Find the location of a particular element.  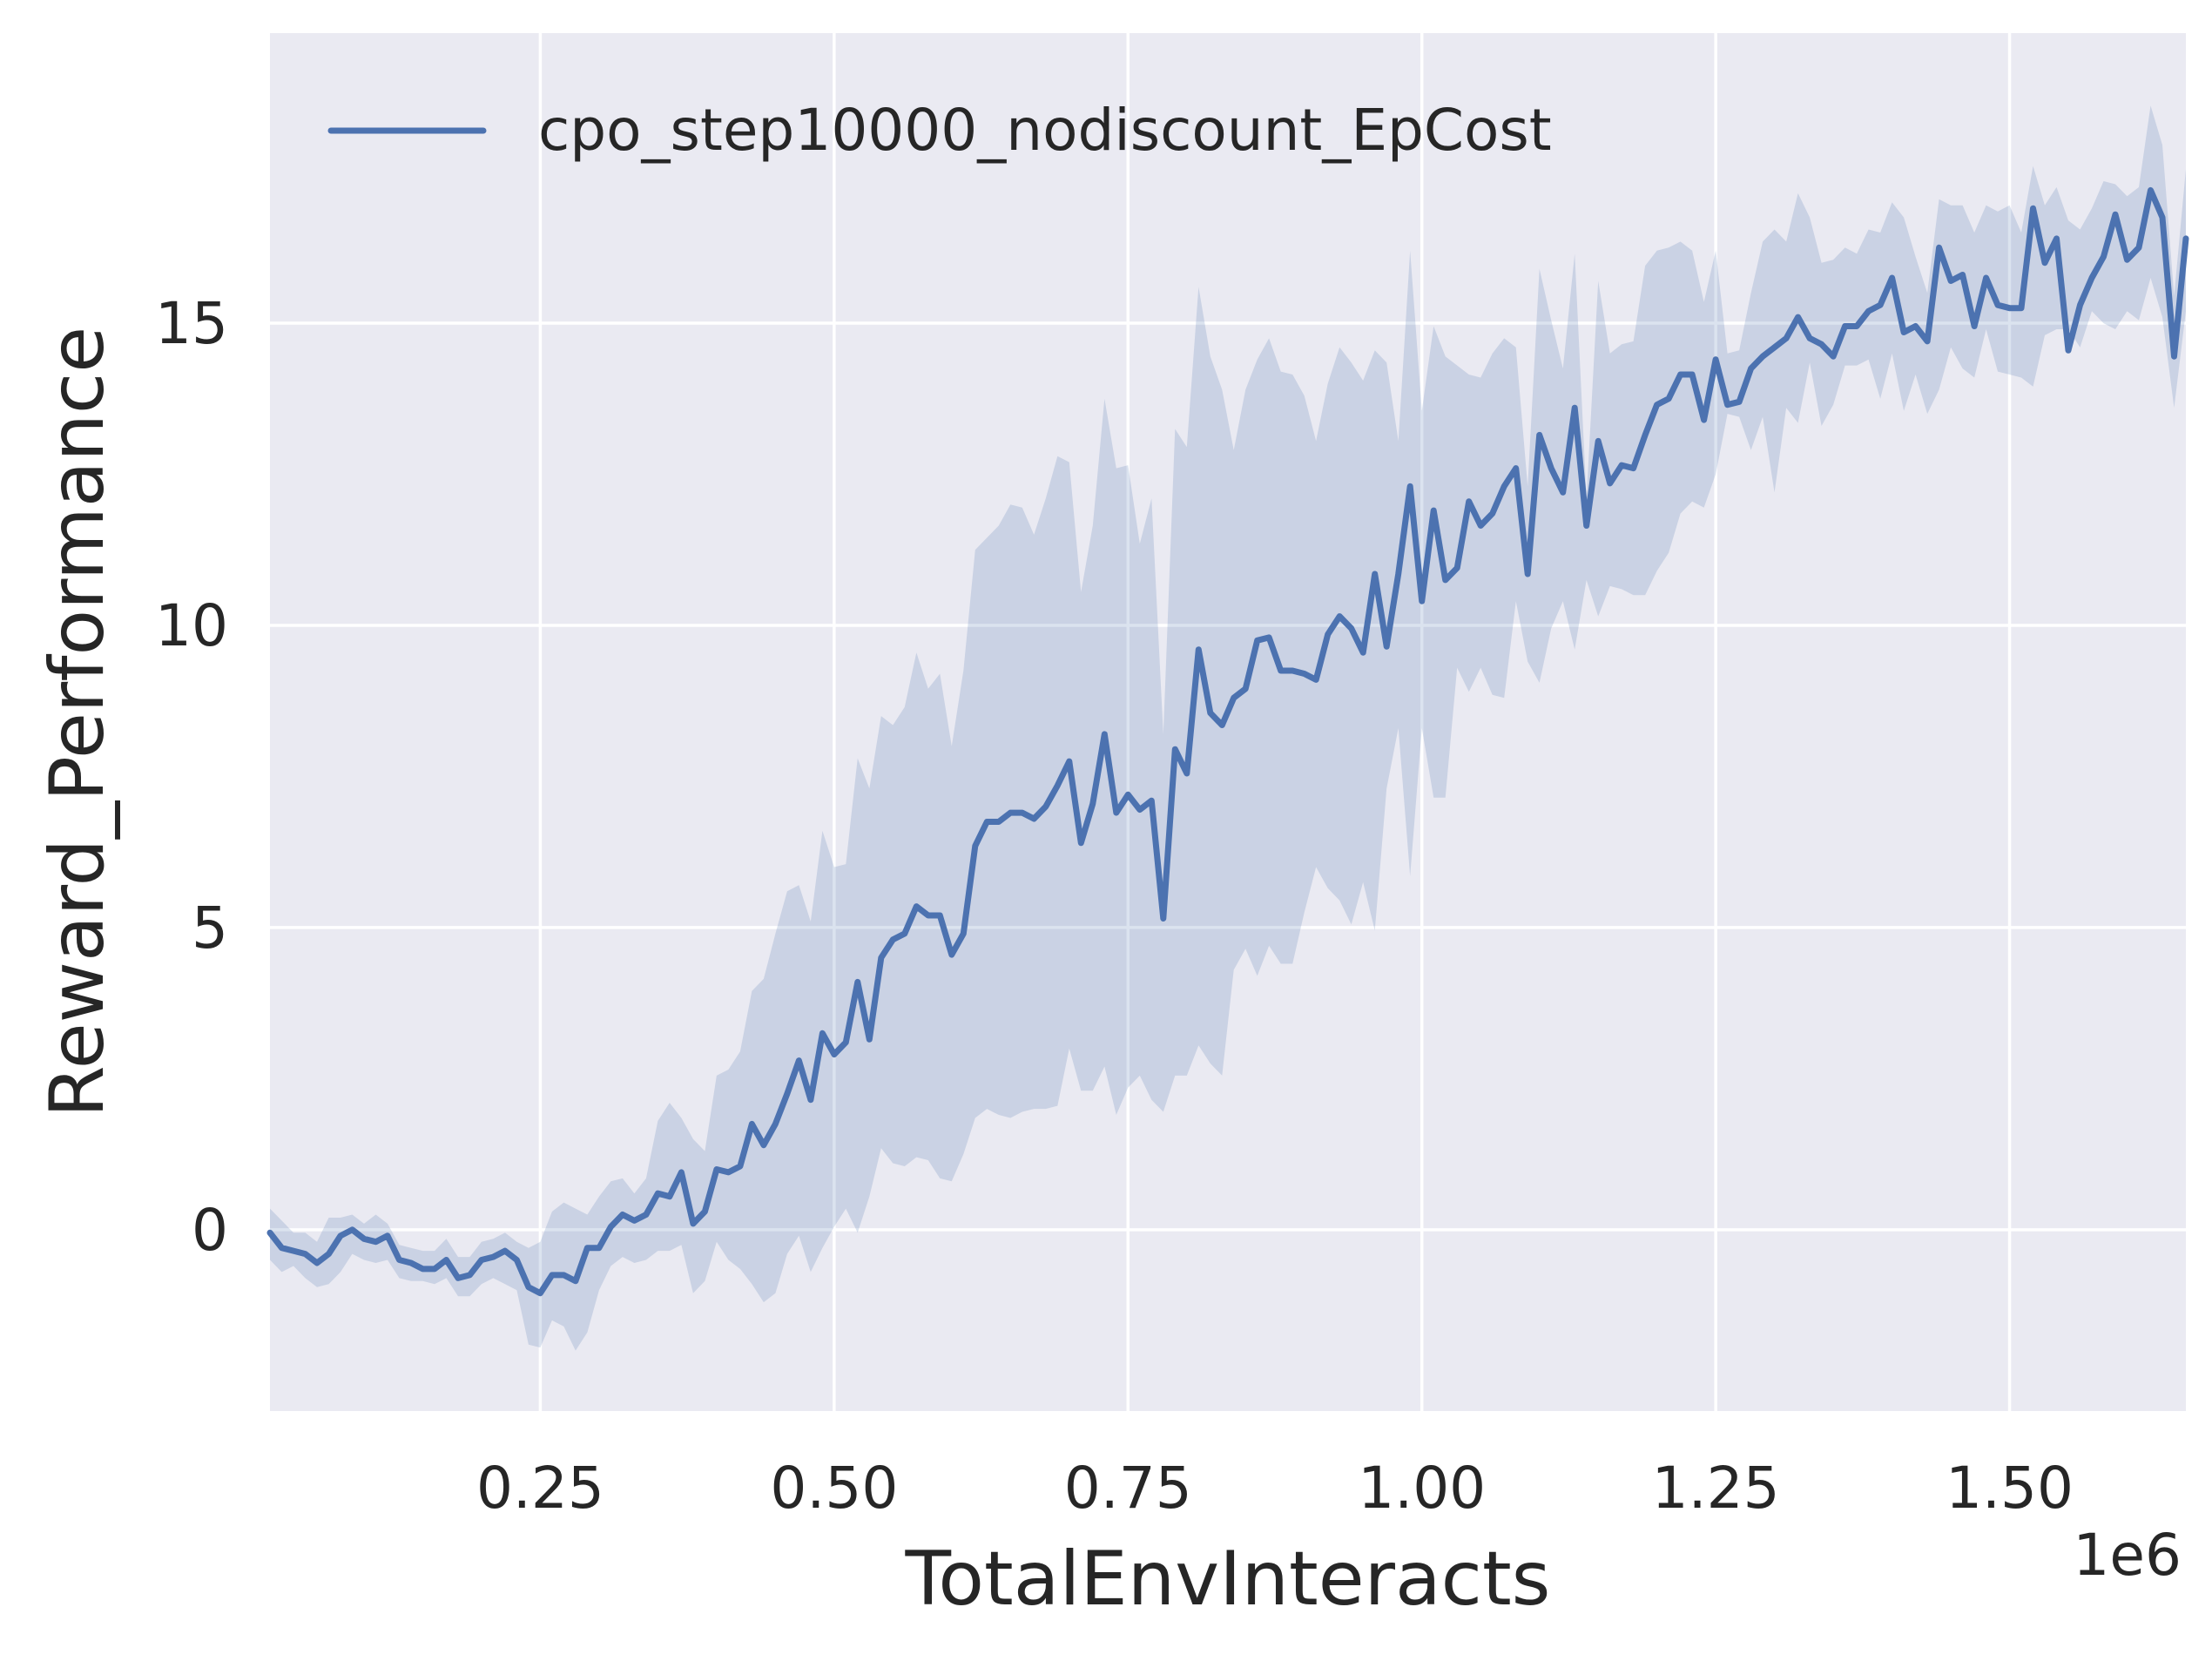

x-tick-label: 0.75 is located at coordinates (1128, 1488).